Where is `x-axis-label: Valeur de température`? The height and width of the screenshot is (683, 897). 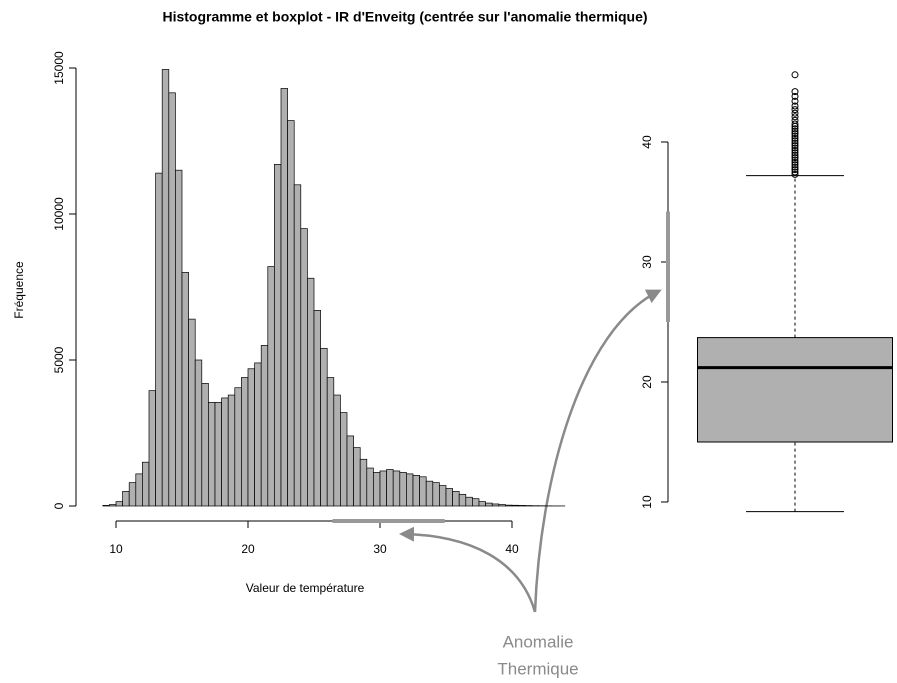
x-axis-label: Valeur de température is located at coordinates (305, 588).